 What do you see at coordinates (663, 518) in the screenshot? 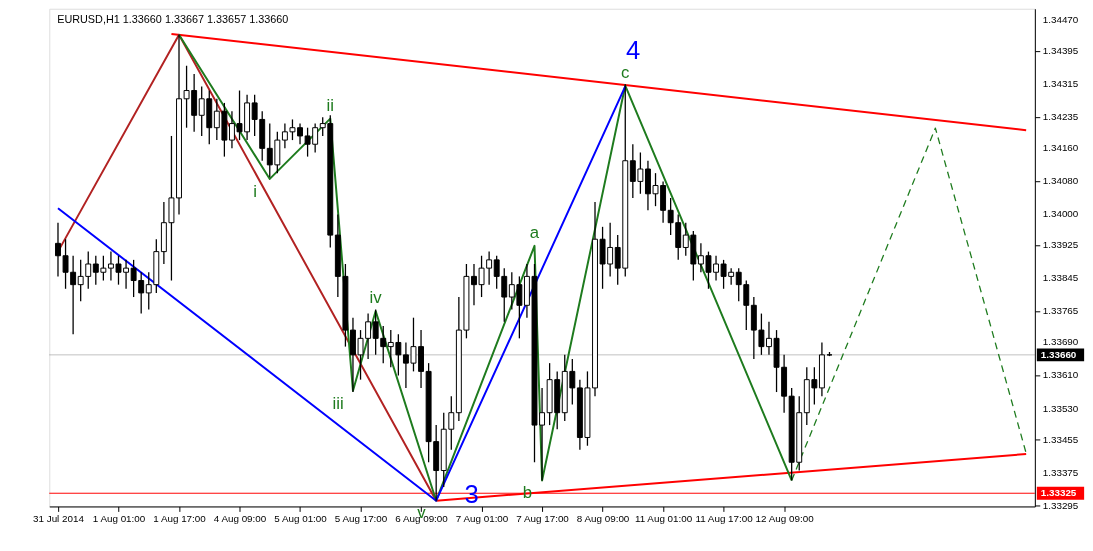
I see `x-tick-label: 11 Aug 01:00` at bounding box center [663, 518].